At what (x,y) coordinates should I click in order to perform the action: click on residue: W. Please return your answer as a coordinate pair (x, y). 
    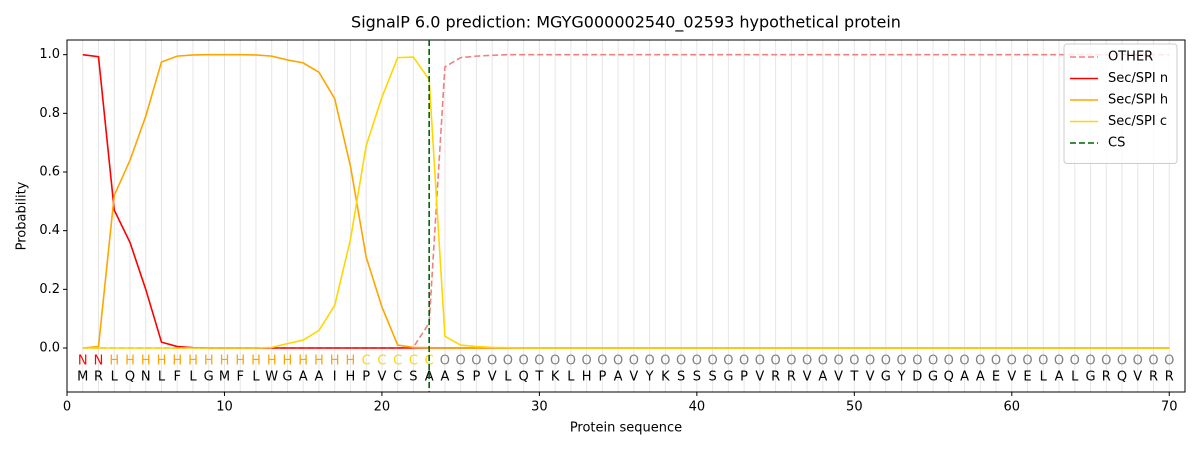
    Looking at the image, I should click on (271, 377).